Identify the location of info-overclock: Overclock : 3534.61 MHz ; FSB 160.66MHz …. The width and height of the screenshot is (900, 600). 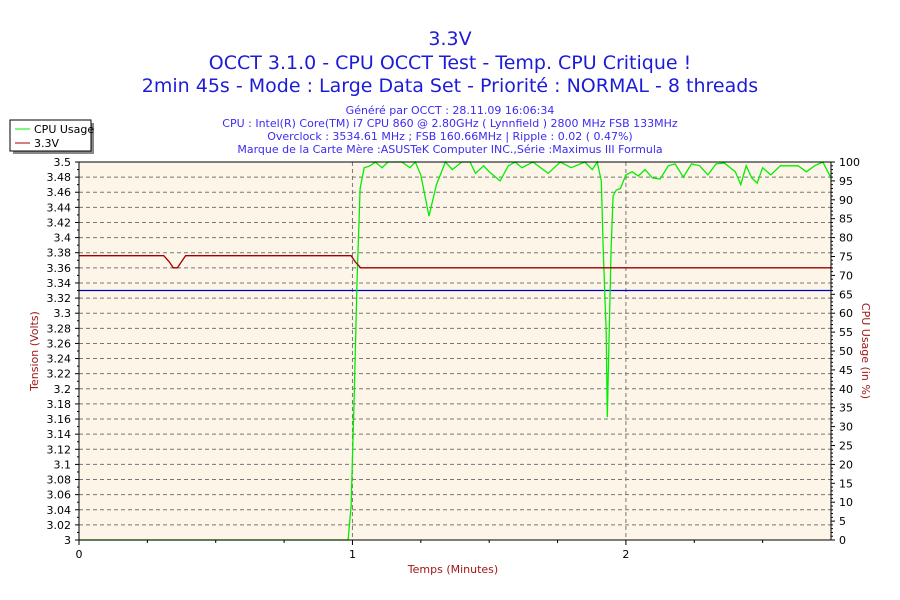
(449, 136).